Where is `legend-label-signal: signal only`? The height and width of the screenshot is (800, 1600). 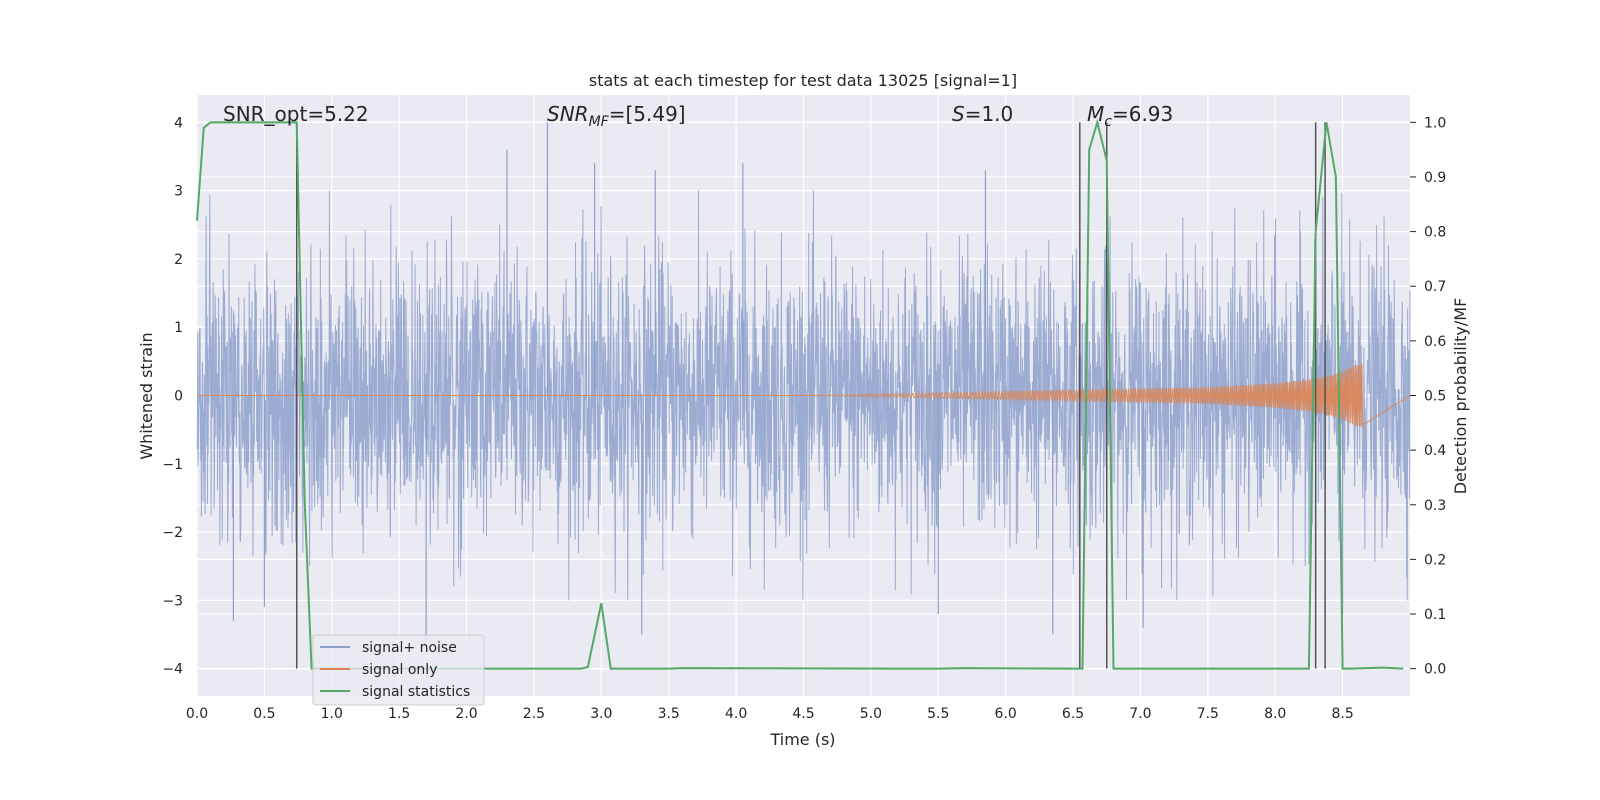
legend-label-signal: signal only is located at coordinates (399, 670).